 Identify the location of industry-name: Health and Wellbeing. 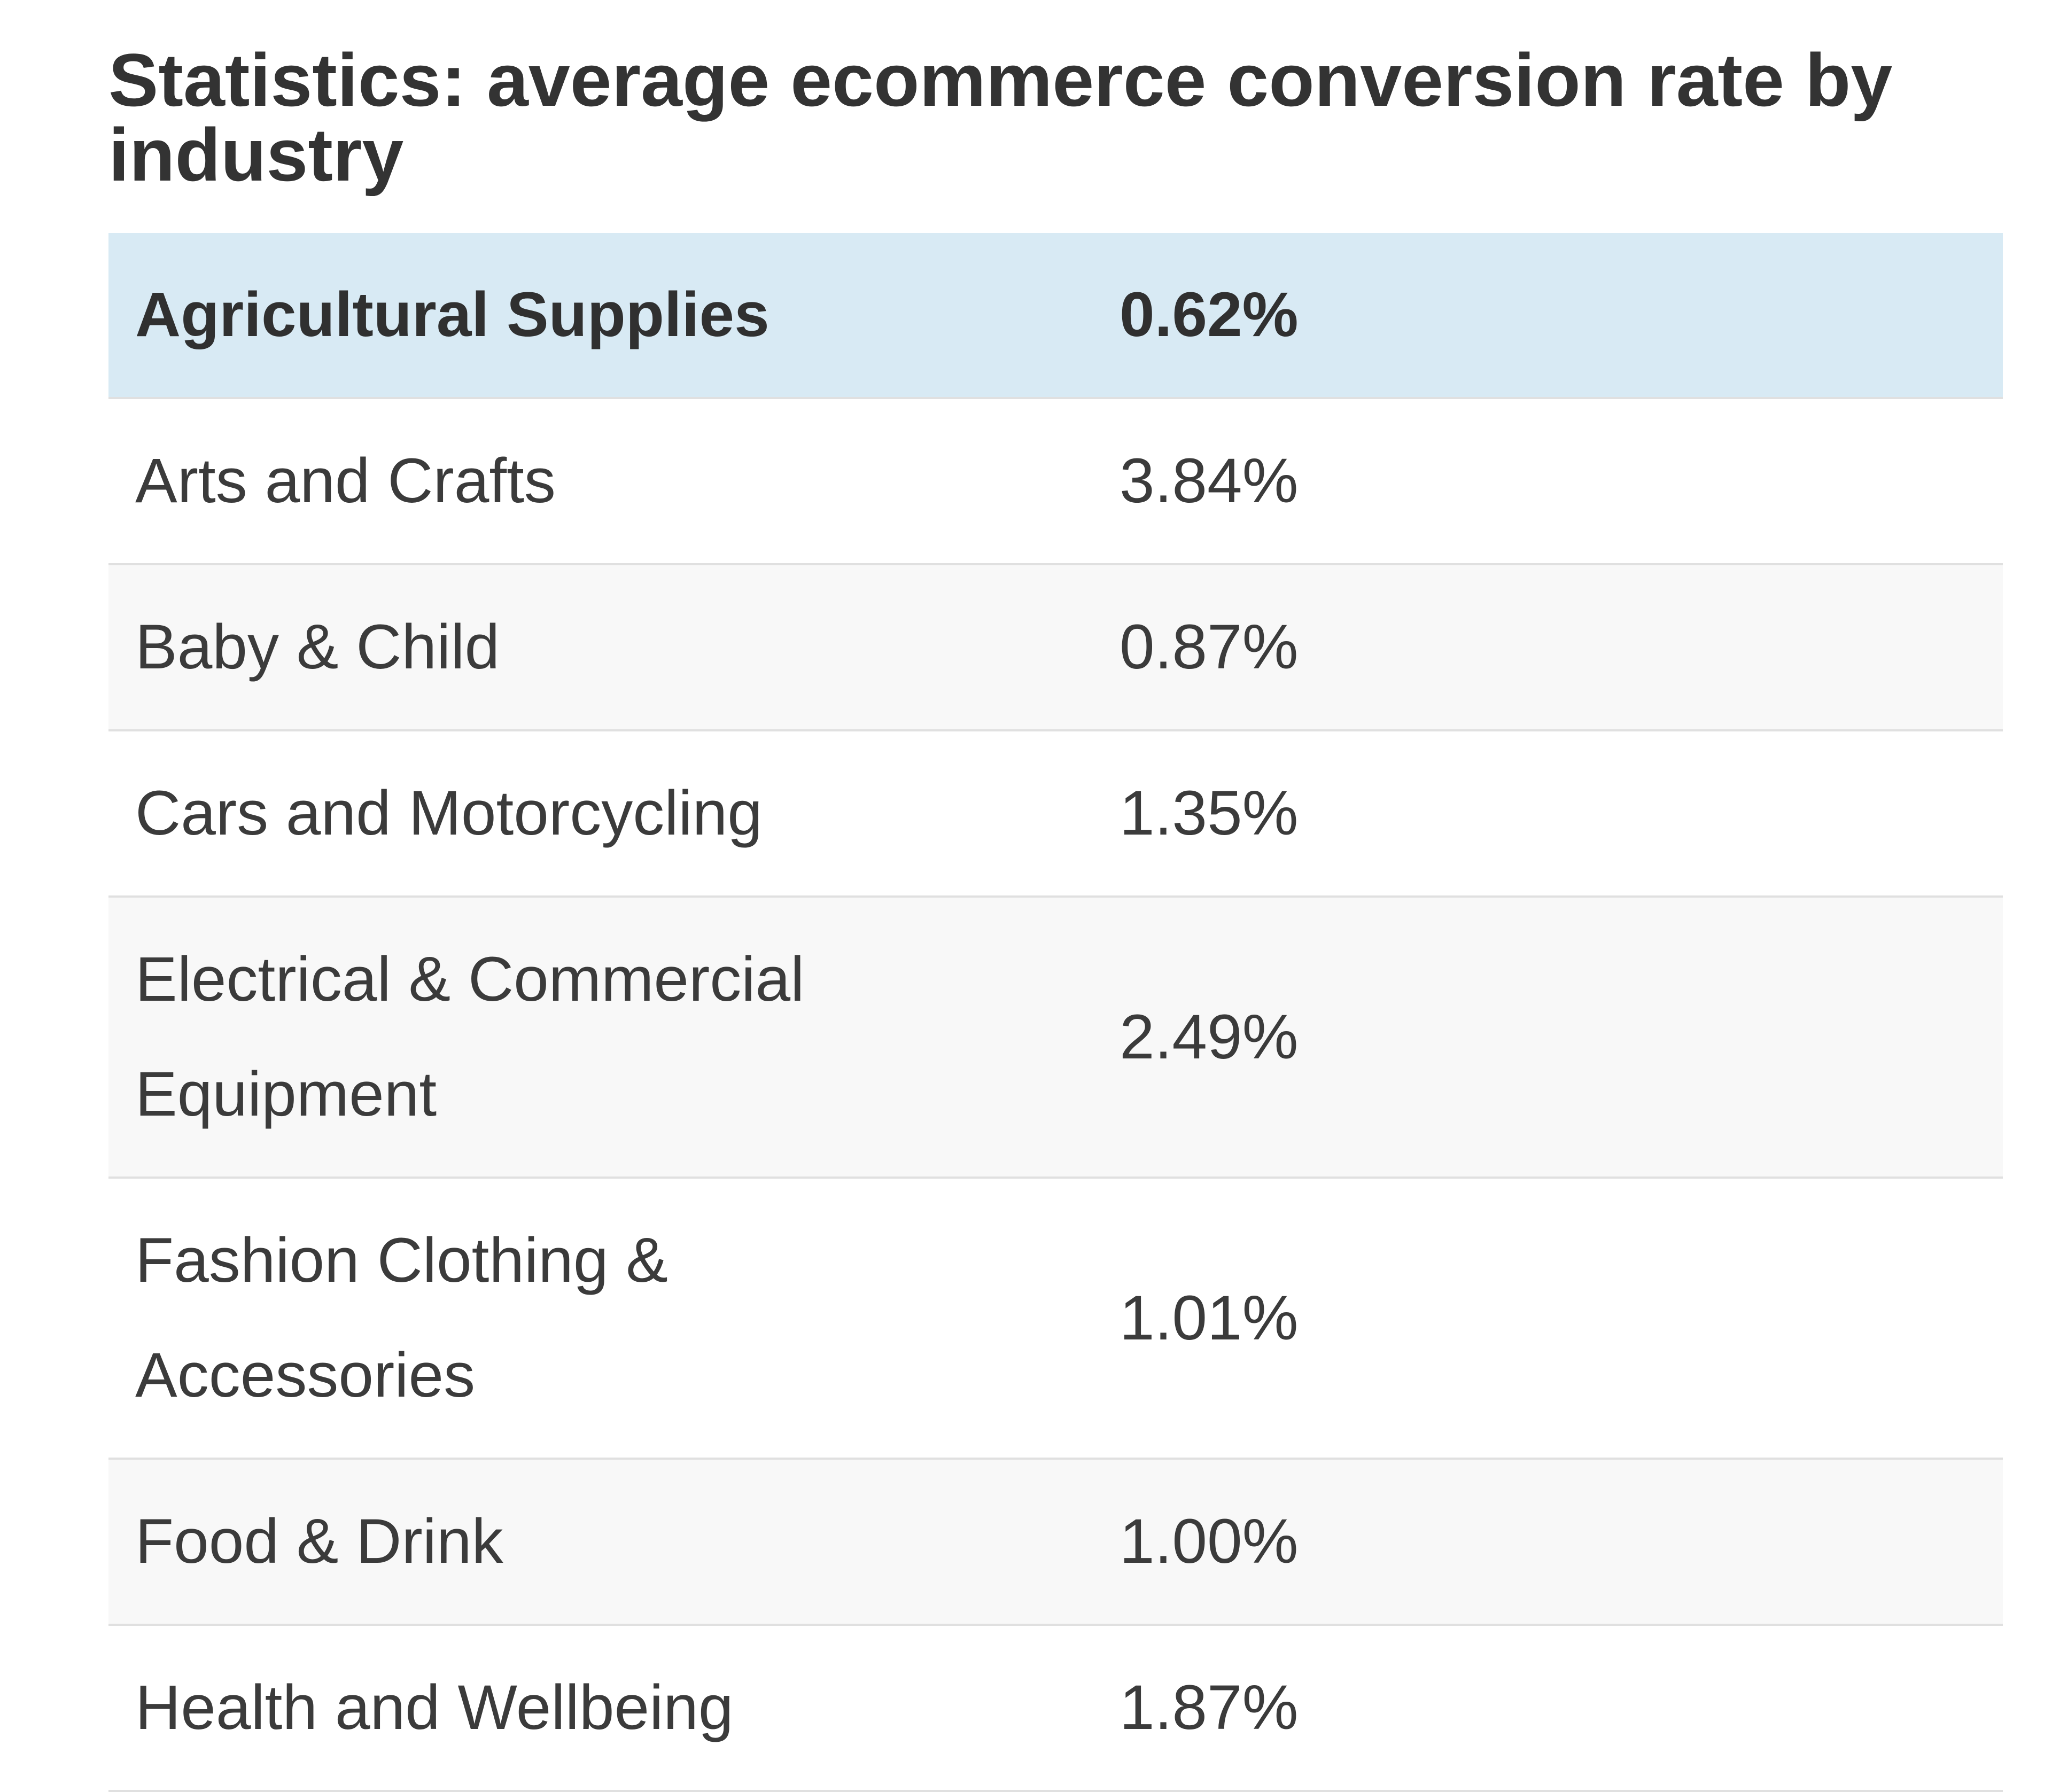
(434, 1707).